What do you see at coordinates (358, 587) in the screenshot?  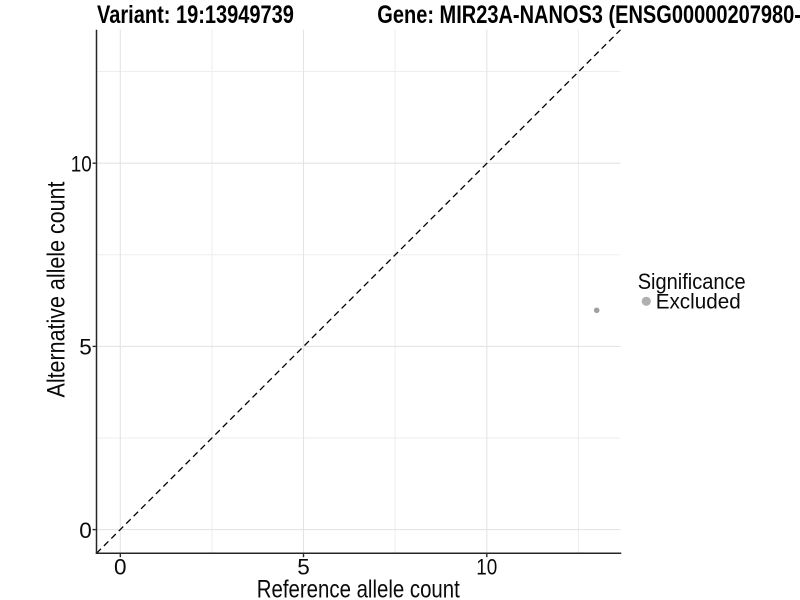 I see `svg-text: Reference allele count` at bounding box center [358, 587].